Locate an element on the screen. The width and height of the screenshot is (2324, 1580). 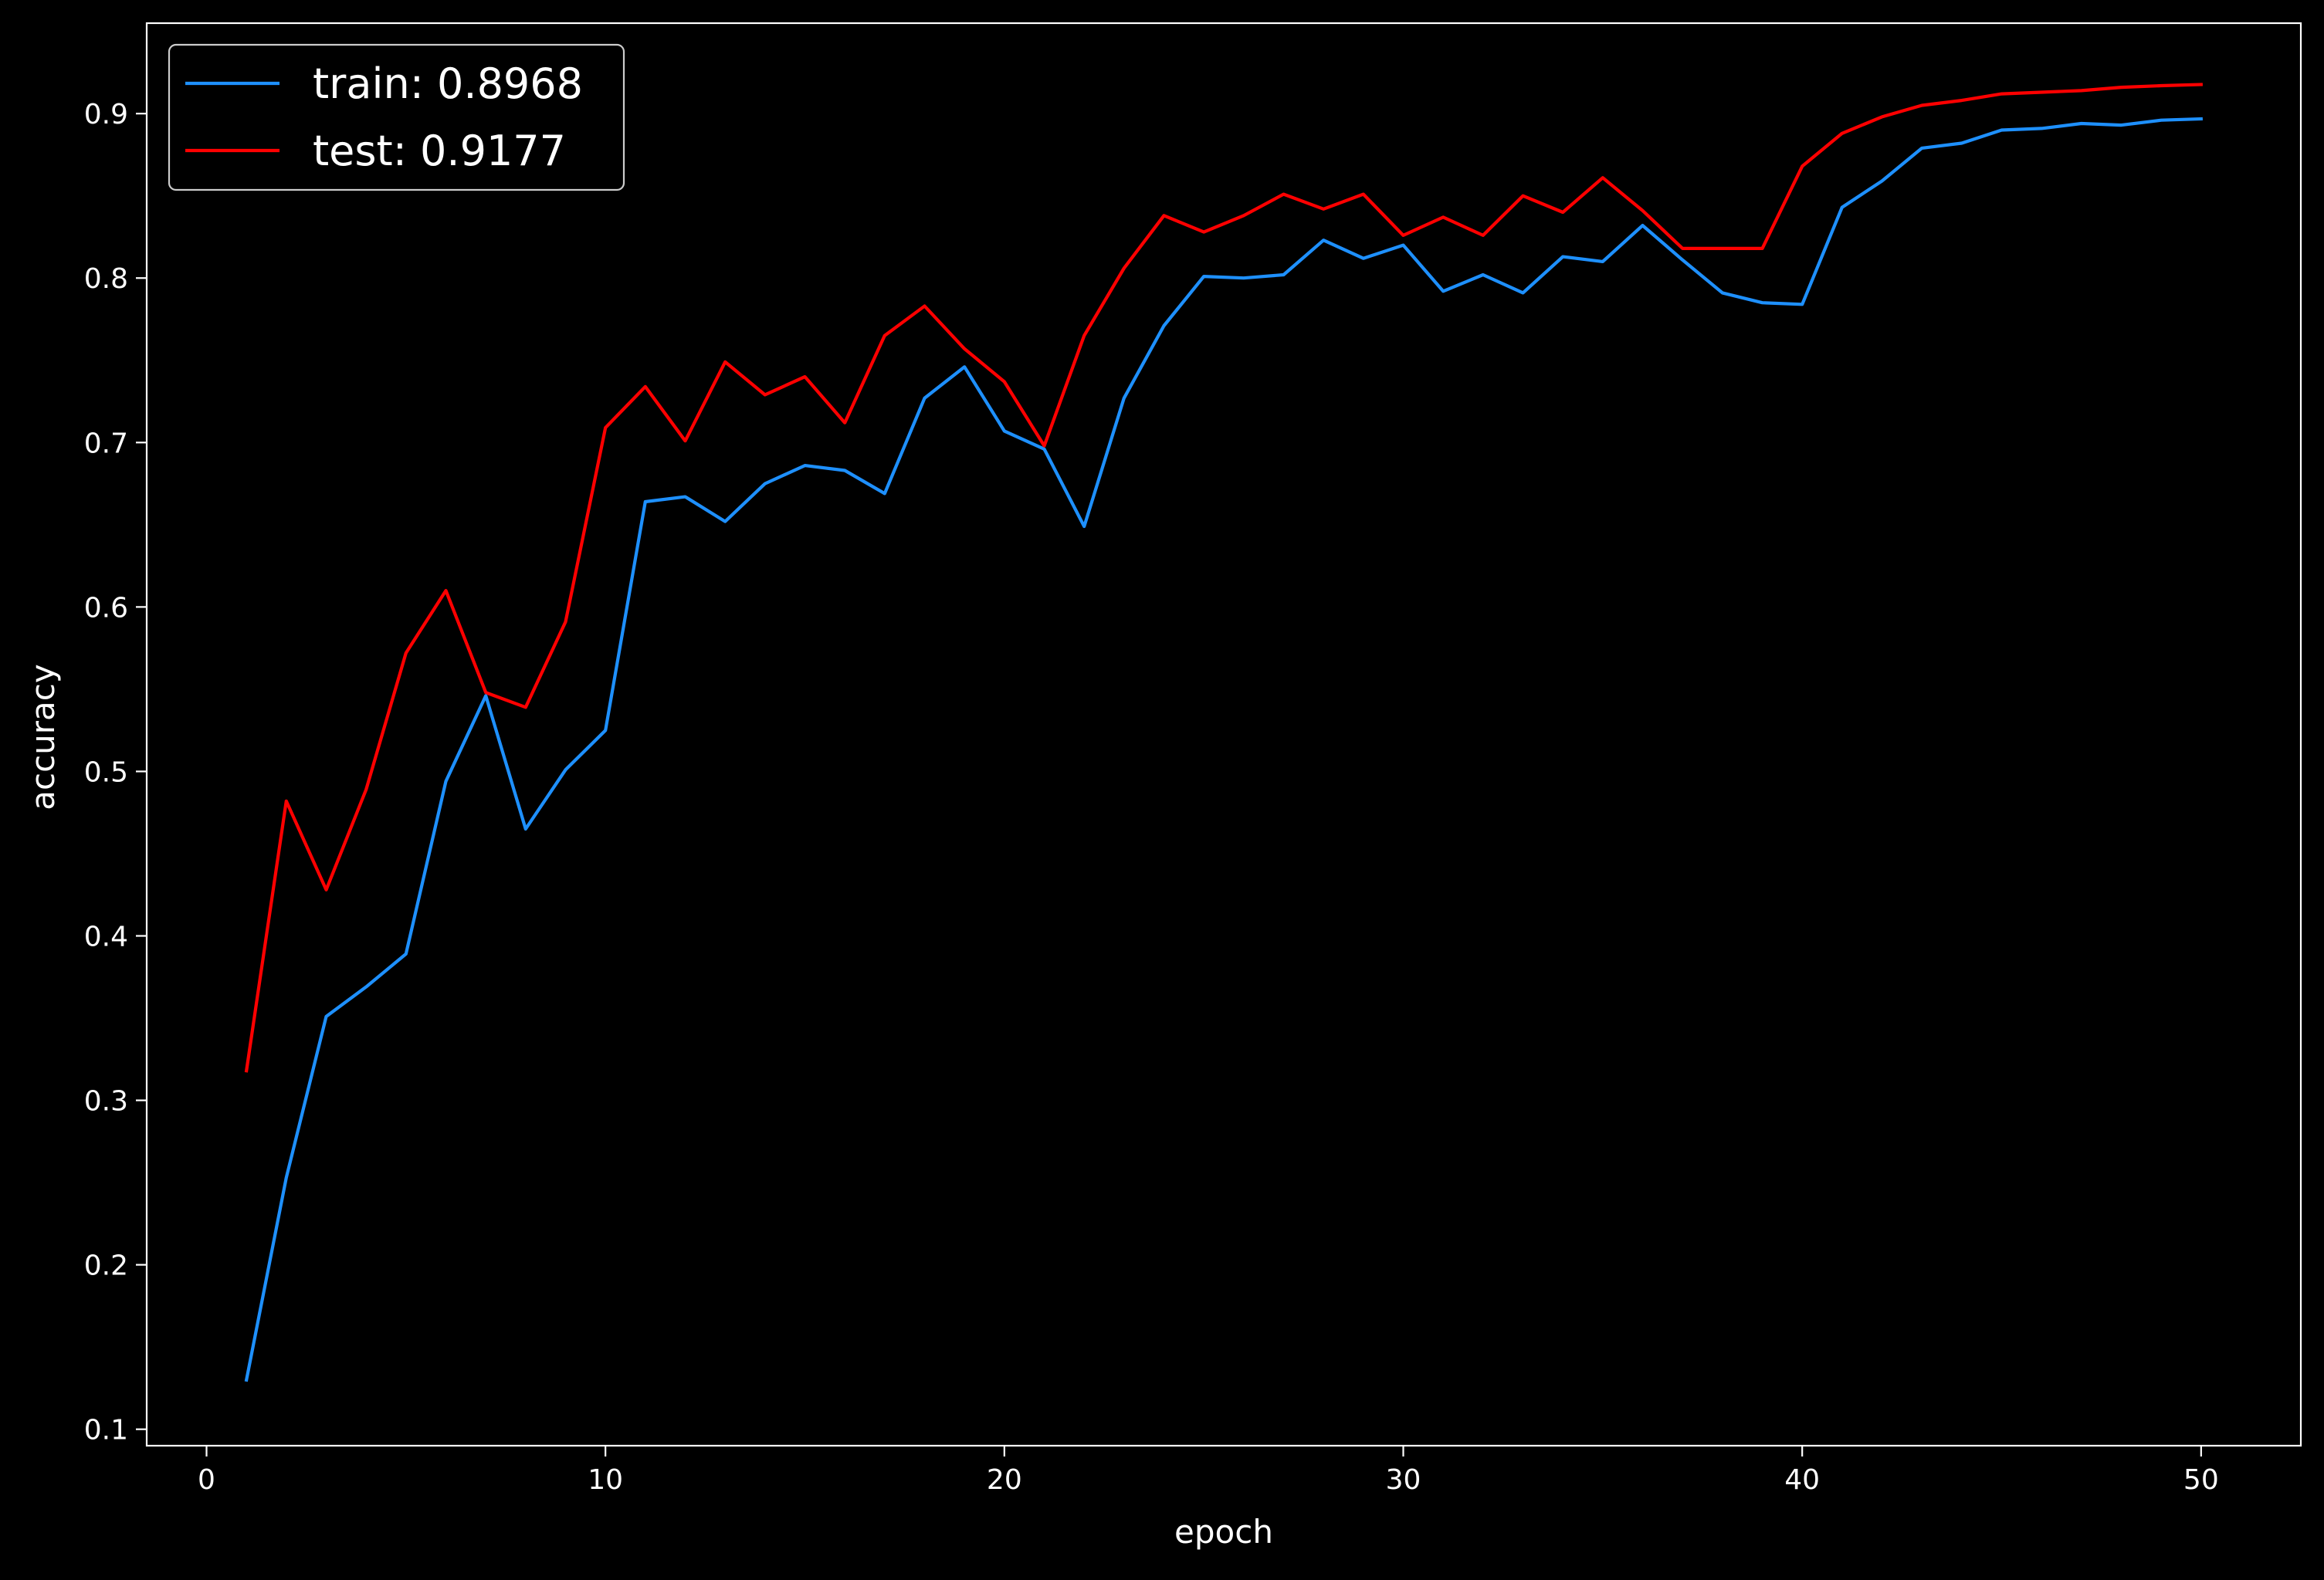
x-tick-label: 0 is located at coordinates (206, 1480).